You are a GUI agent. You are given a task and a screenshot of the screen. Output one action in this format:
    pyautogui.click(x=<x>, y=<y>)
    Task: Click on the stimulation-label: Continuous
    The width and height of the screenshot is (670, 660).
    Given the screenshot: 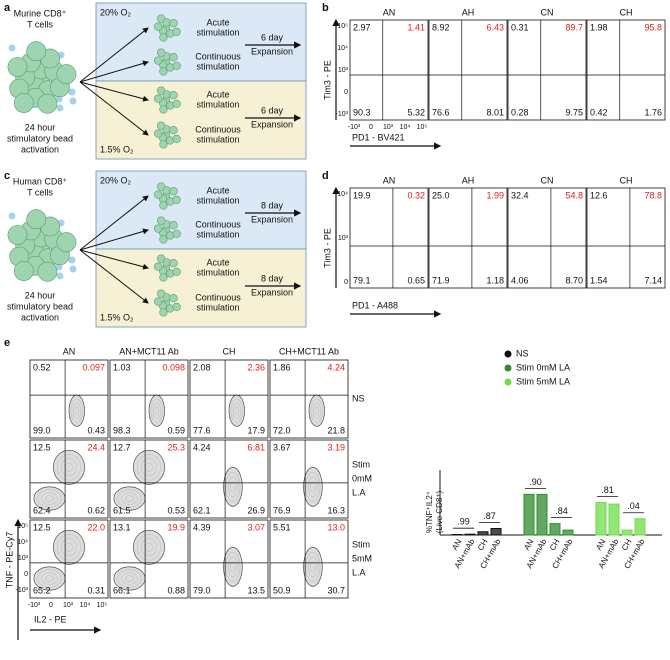 What is the action you would take?
    pyautogui.click(x=218, y=224)
    